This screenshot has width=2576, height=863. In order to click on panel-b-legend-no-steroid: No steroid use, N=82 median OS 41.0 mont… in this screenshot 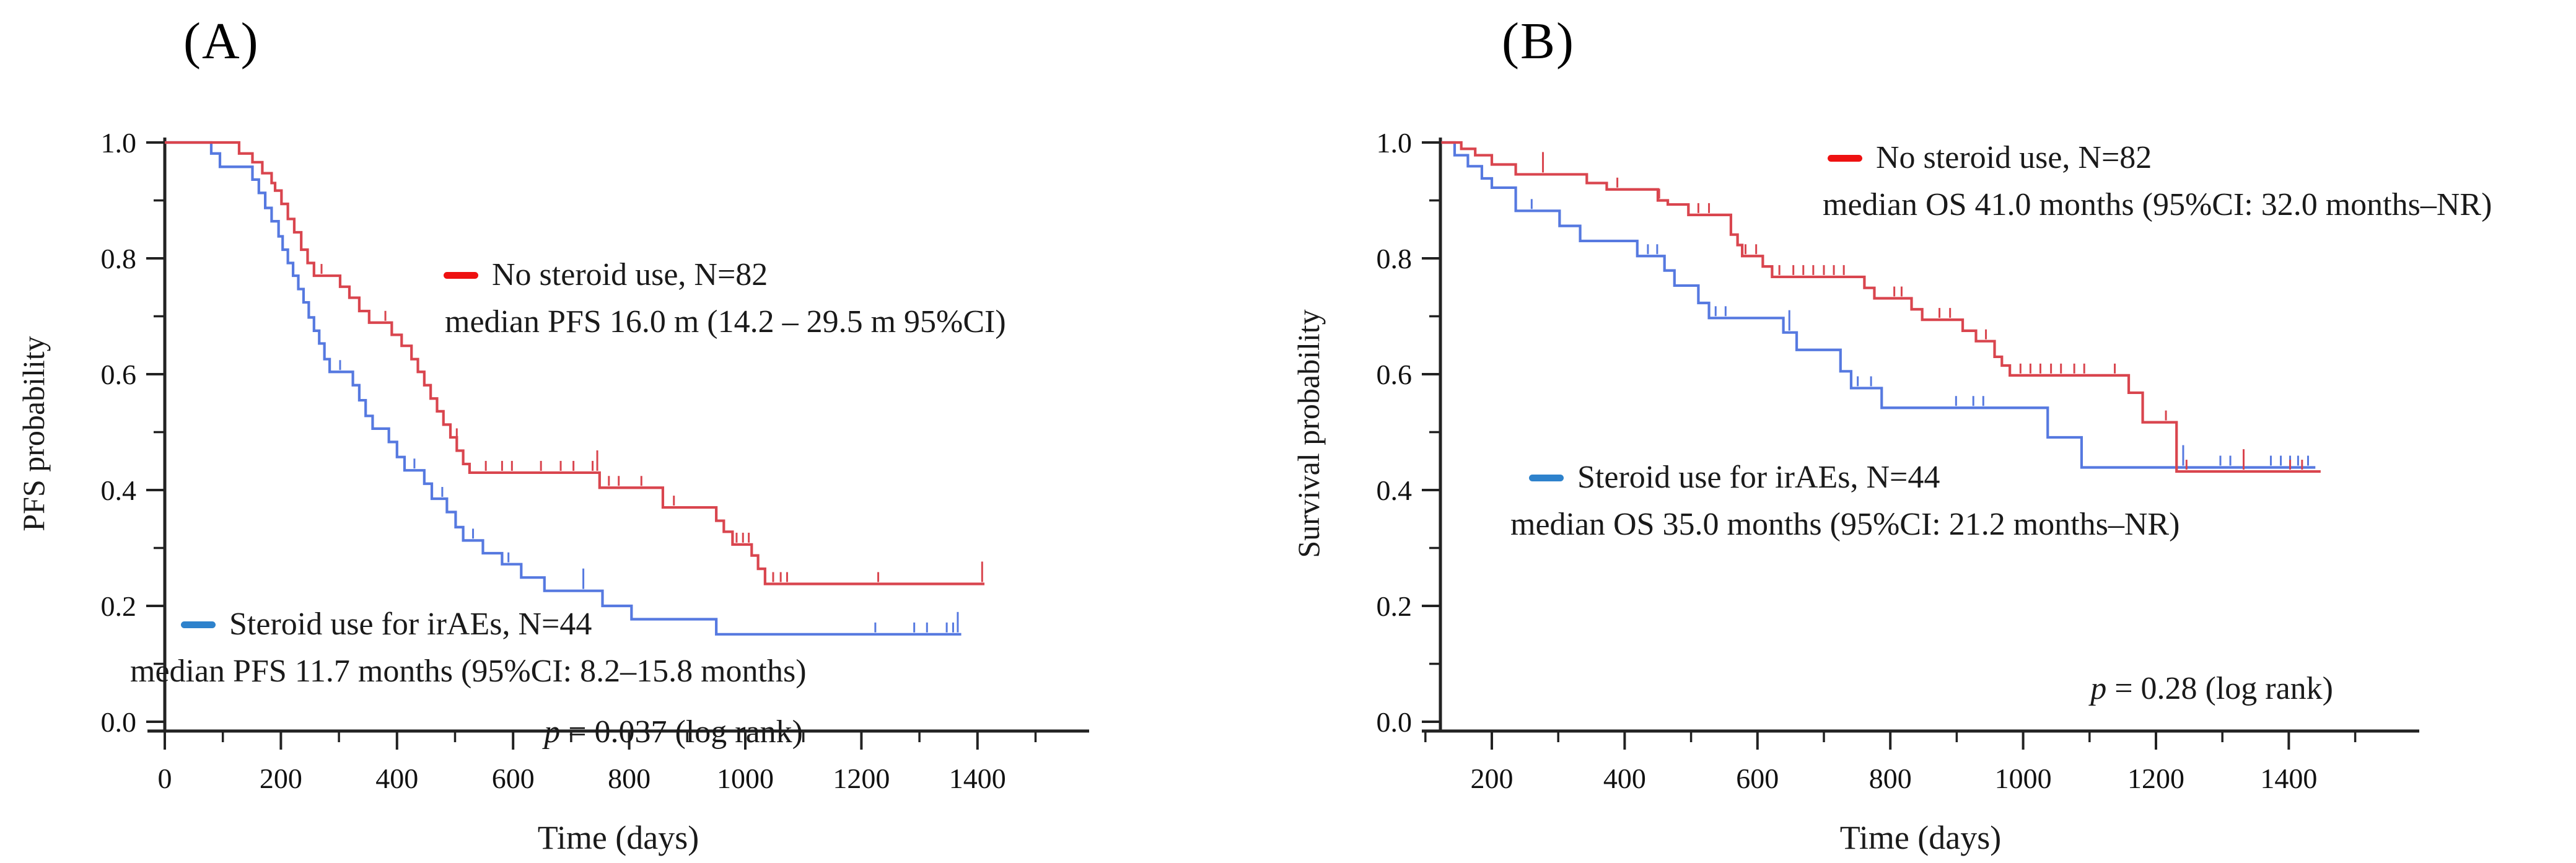, I will do `click(2157, 181)`.